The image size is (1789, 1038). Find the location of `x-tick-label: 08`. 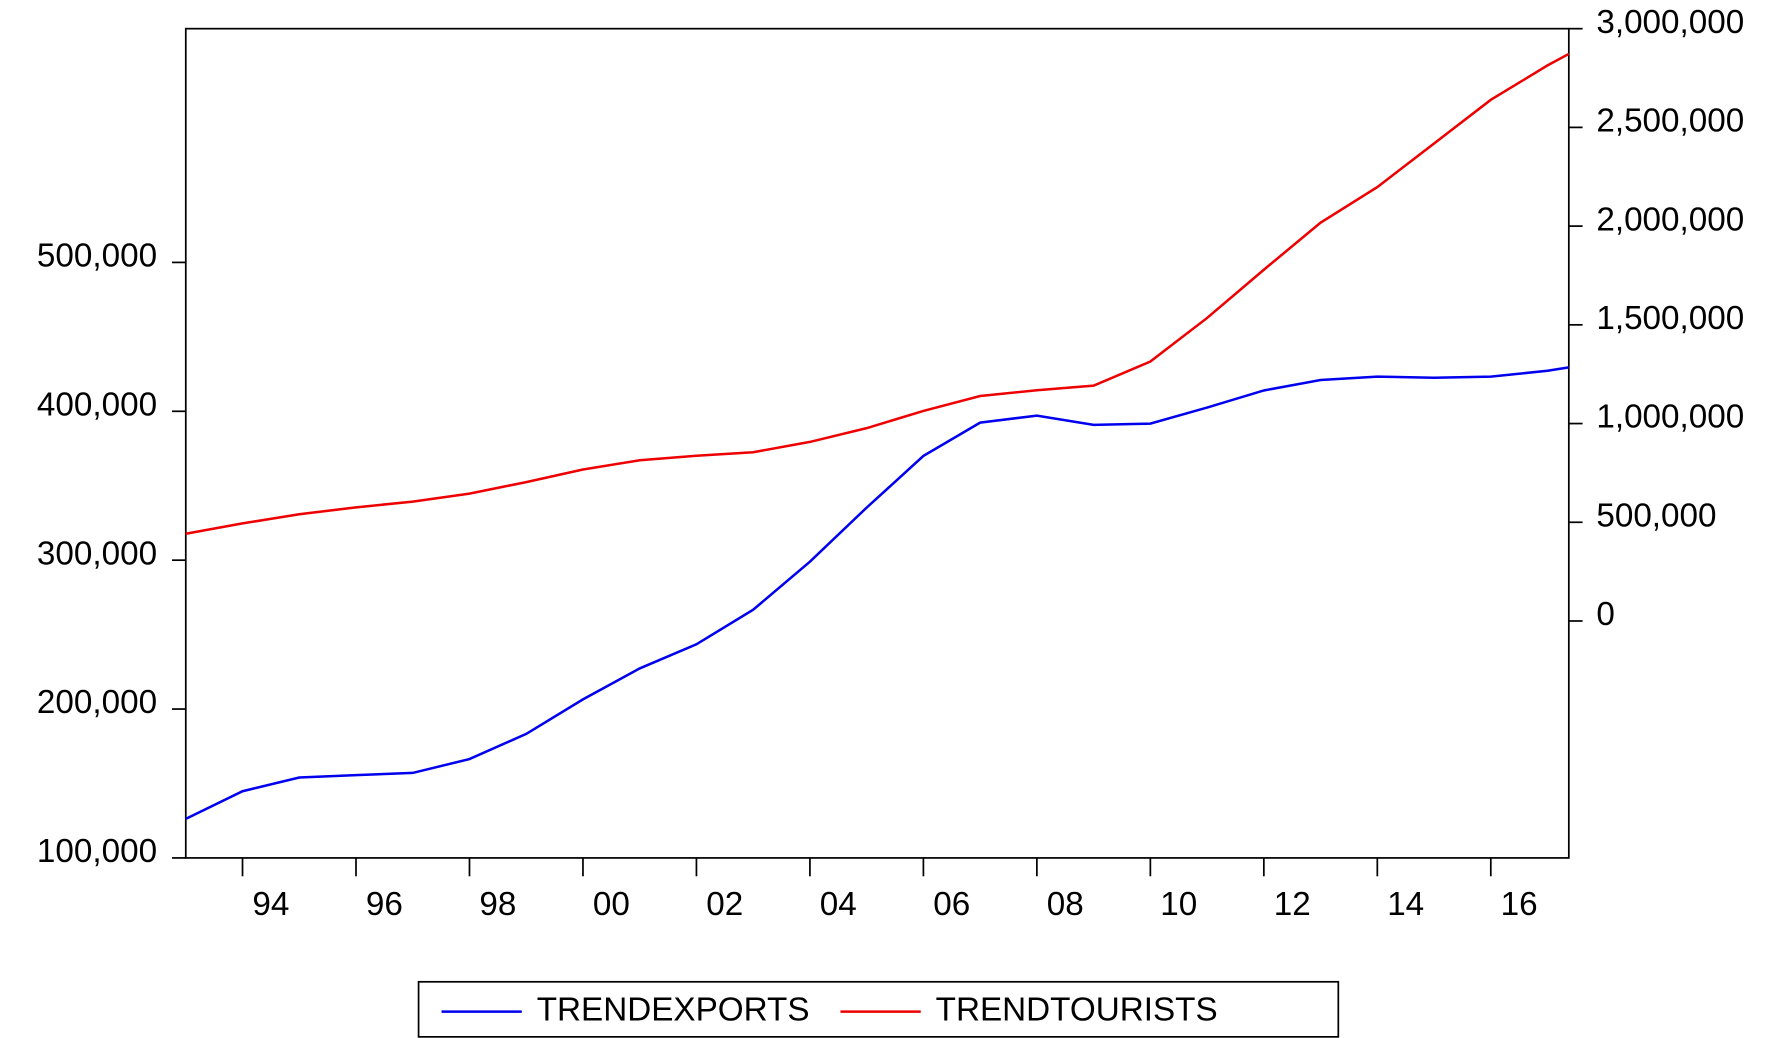

x-tick-label: 08 is located at coordinates (1065, 904).